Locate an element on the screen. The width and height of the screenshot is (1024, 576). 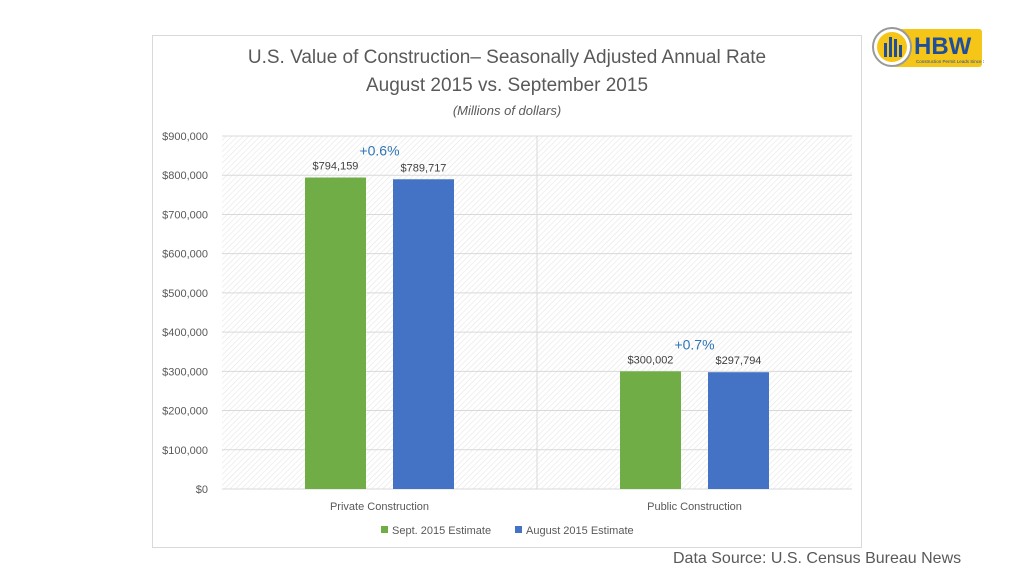
y-tick-label: $300,000 is located at coordinates (185, 372).